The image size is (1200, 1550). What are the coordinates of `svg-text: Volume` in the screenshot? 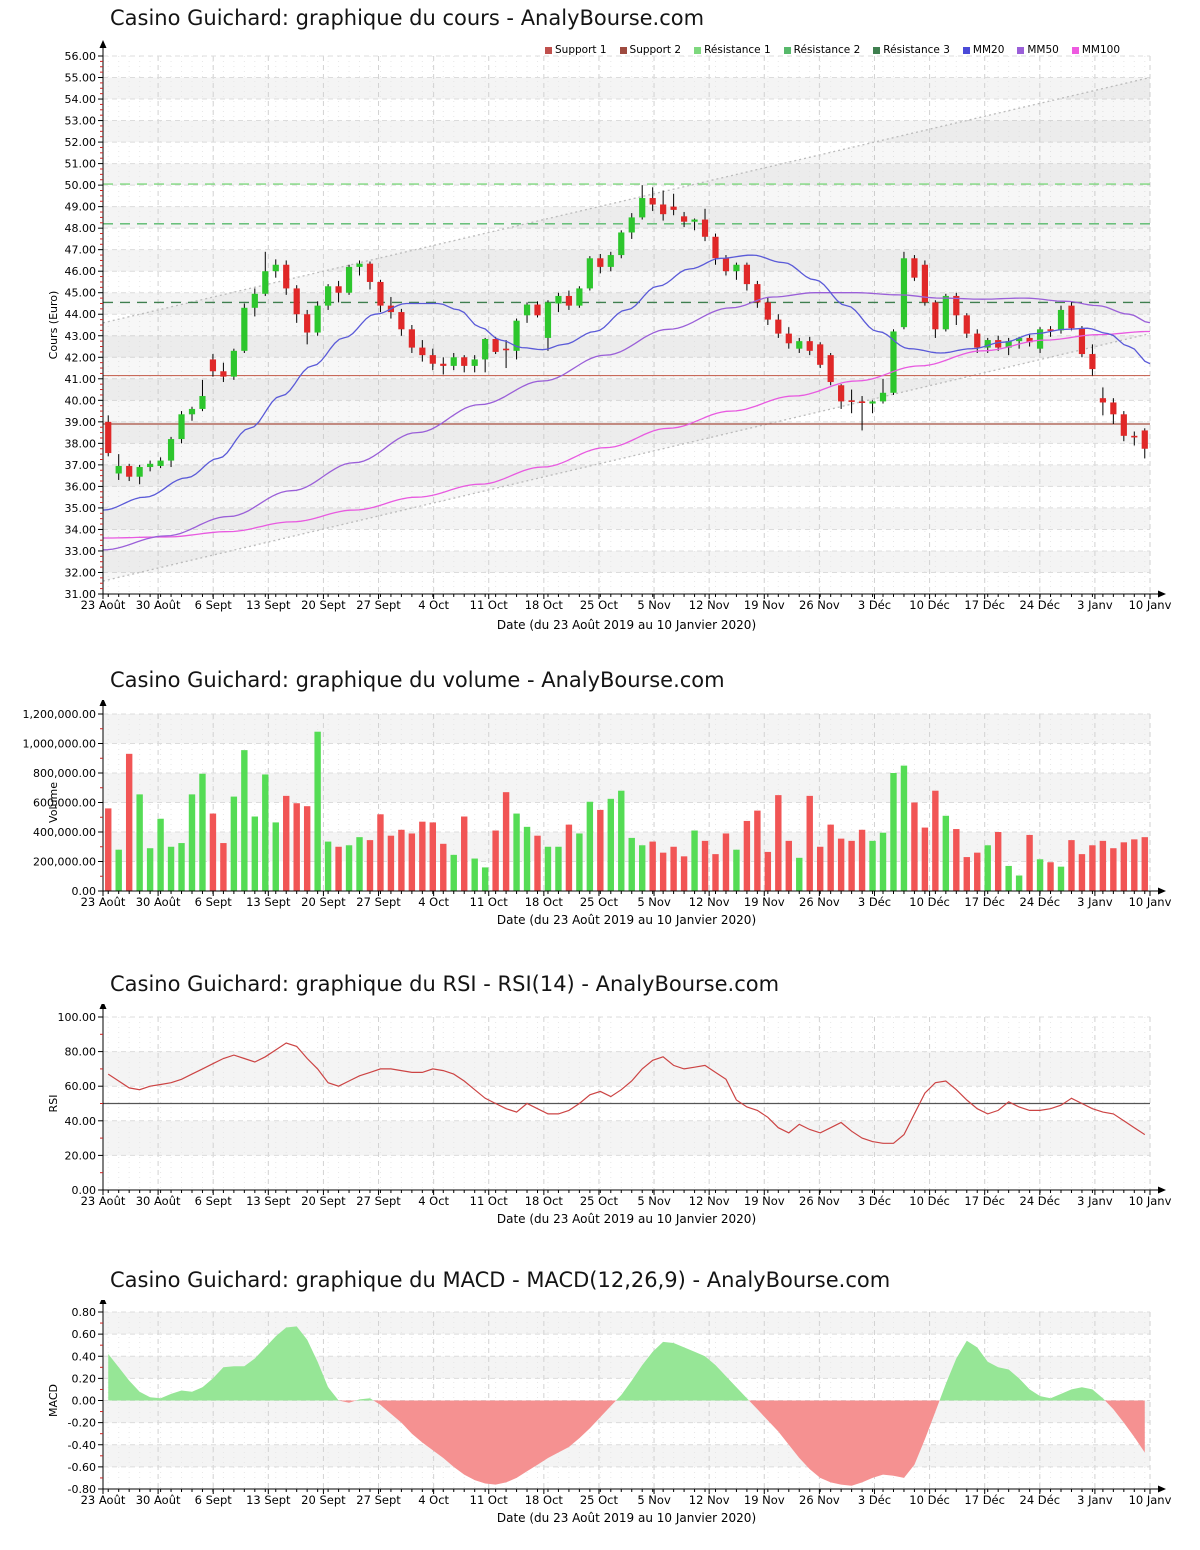 It's located at (53, 802).